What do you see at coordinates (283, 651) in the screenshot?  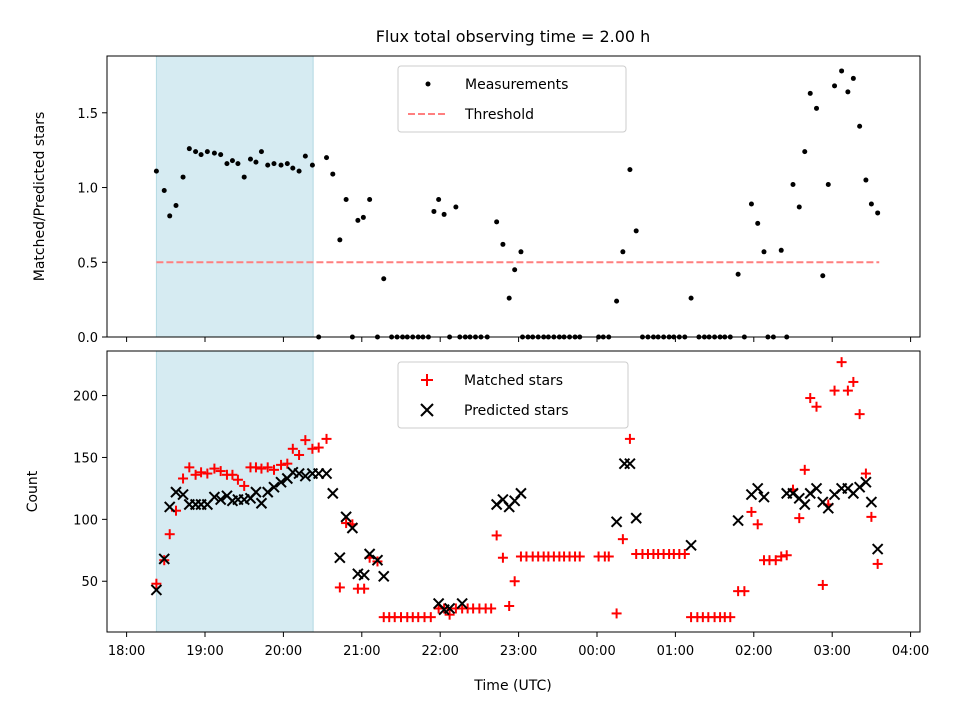 I see `x-tick-label: 20:00` at bounding box center [283, 651].